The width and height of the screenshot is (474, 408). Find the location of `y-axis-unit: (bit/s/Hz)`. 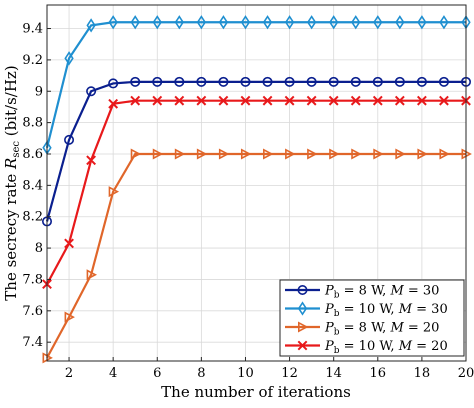

y-axis-unit: (bit/s/Hz) is located at coordinates (11, 103).